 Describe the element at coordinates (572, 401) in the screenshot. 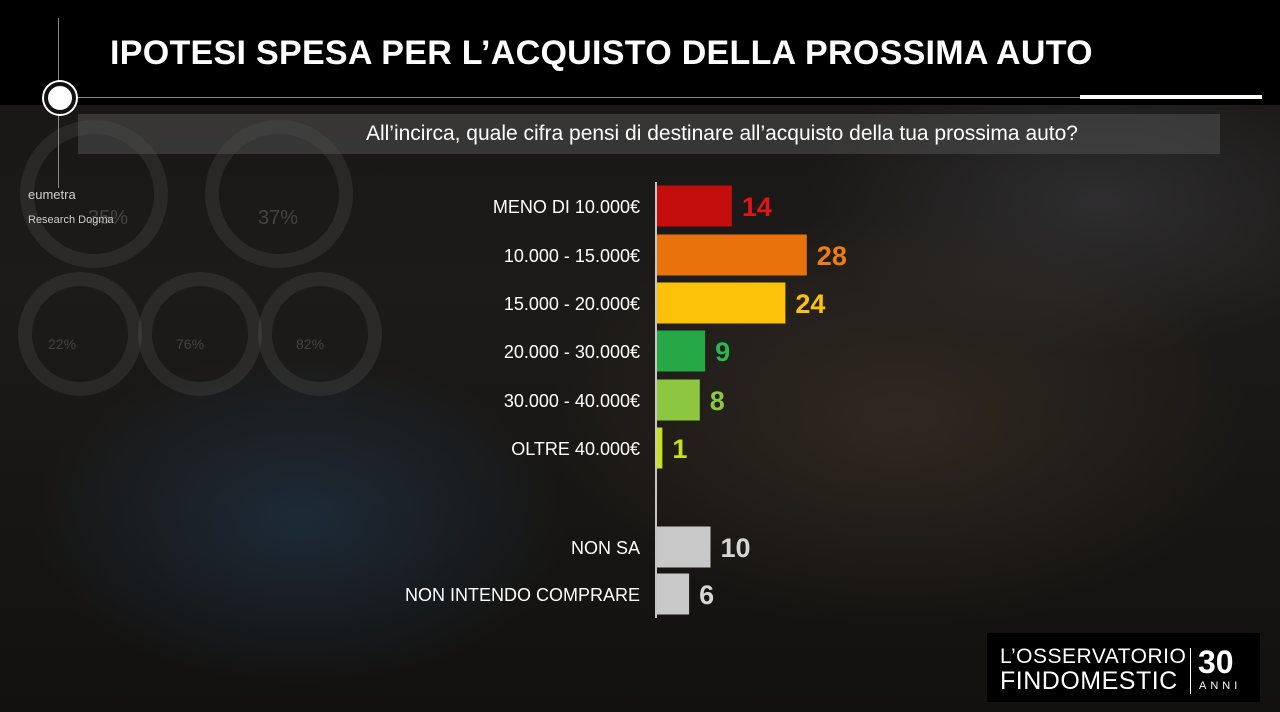

I see `category-label: 30.000 - 40.000€` at that location.